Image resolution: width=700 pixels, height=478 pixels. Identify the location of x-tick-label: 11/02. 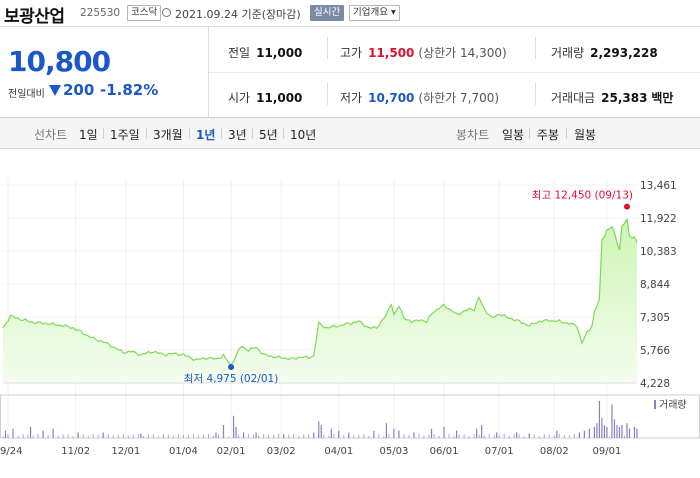
(75, 451).